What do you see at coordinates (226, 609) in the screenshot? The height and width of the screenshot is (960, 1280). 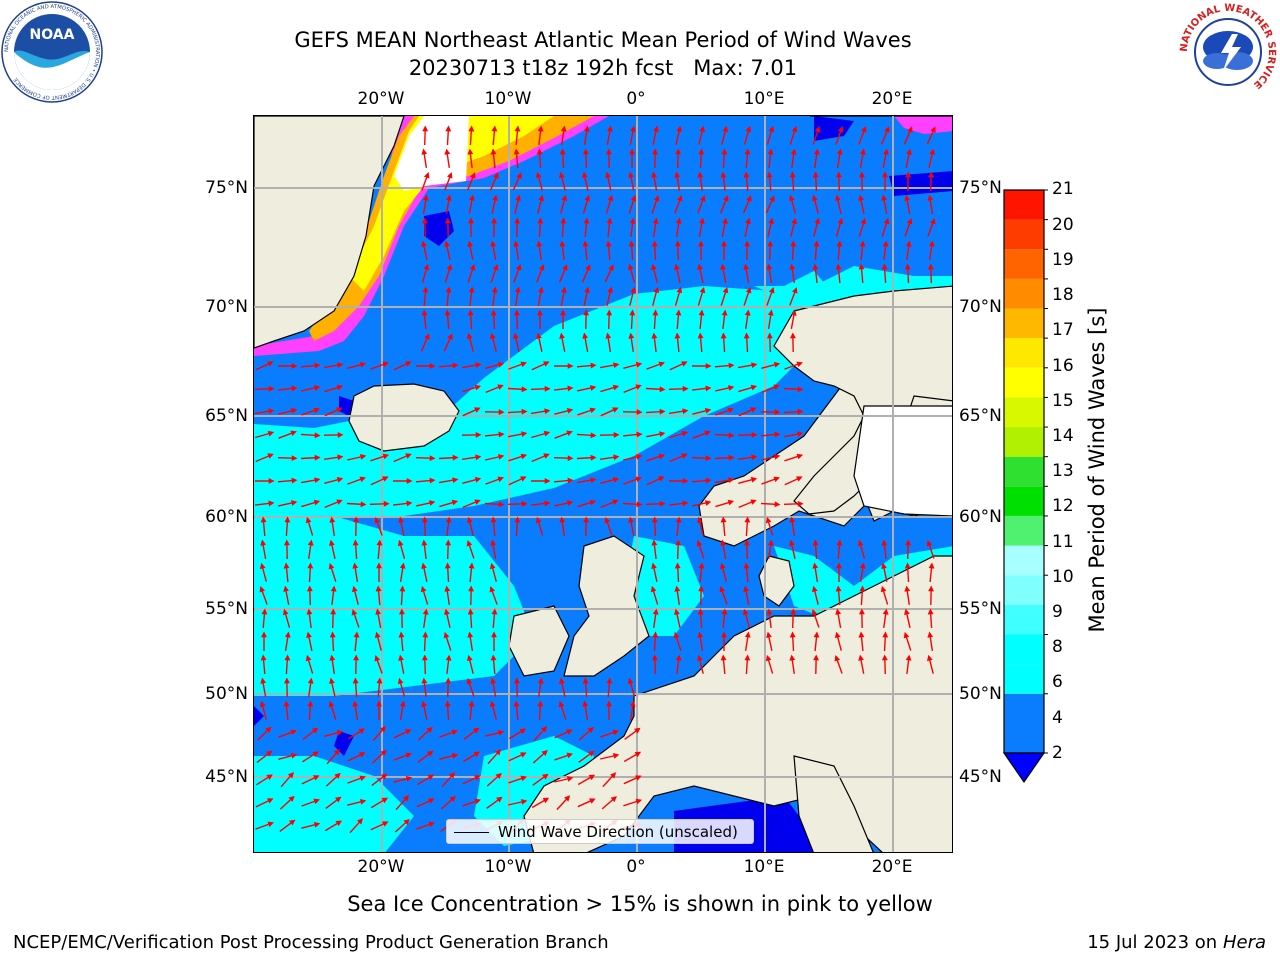 I see `lat-tick-left: 55°N` at bounding box center [226, 609].